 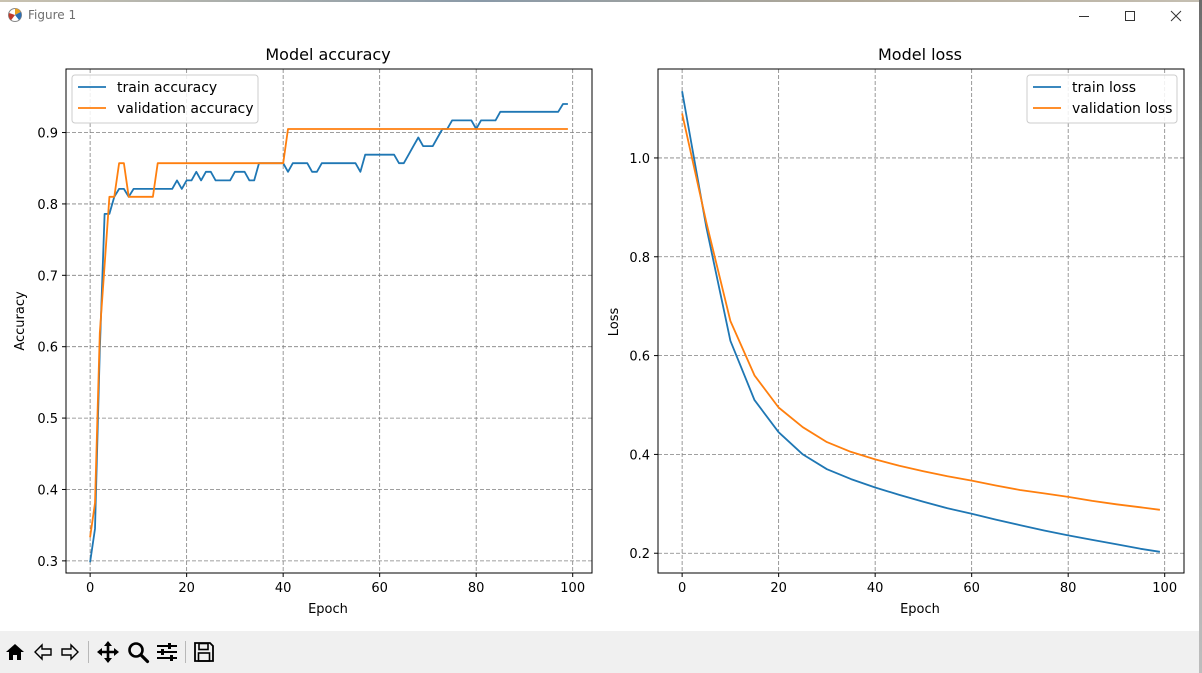 I want to click on zoom-icon, so click(x=139, y=653).